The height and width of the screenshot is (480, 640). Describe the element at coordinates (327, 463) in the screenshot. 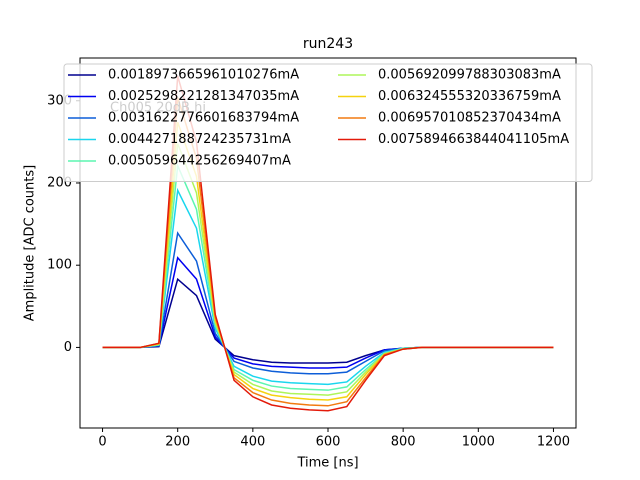

I see `x-axis-label: Time [ns]` at that location.